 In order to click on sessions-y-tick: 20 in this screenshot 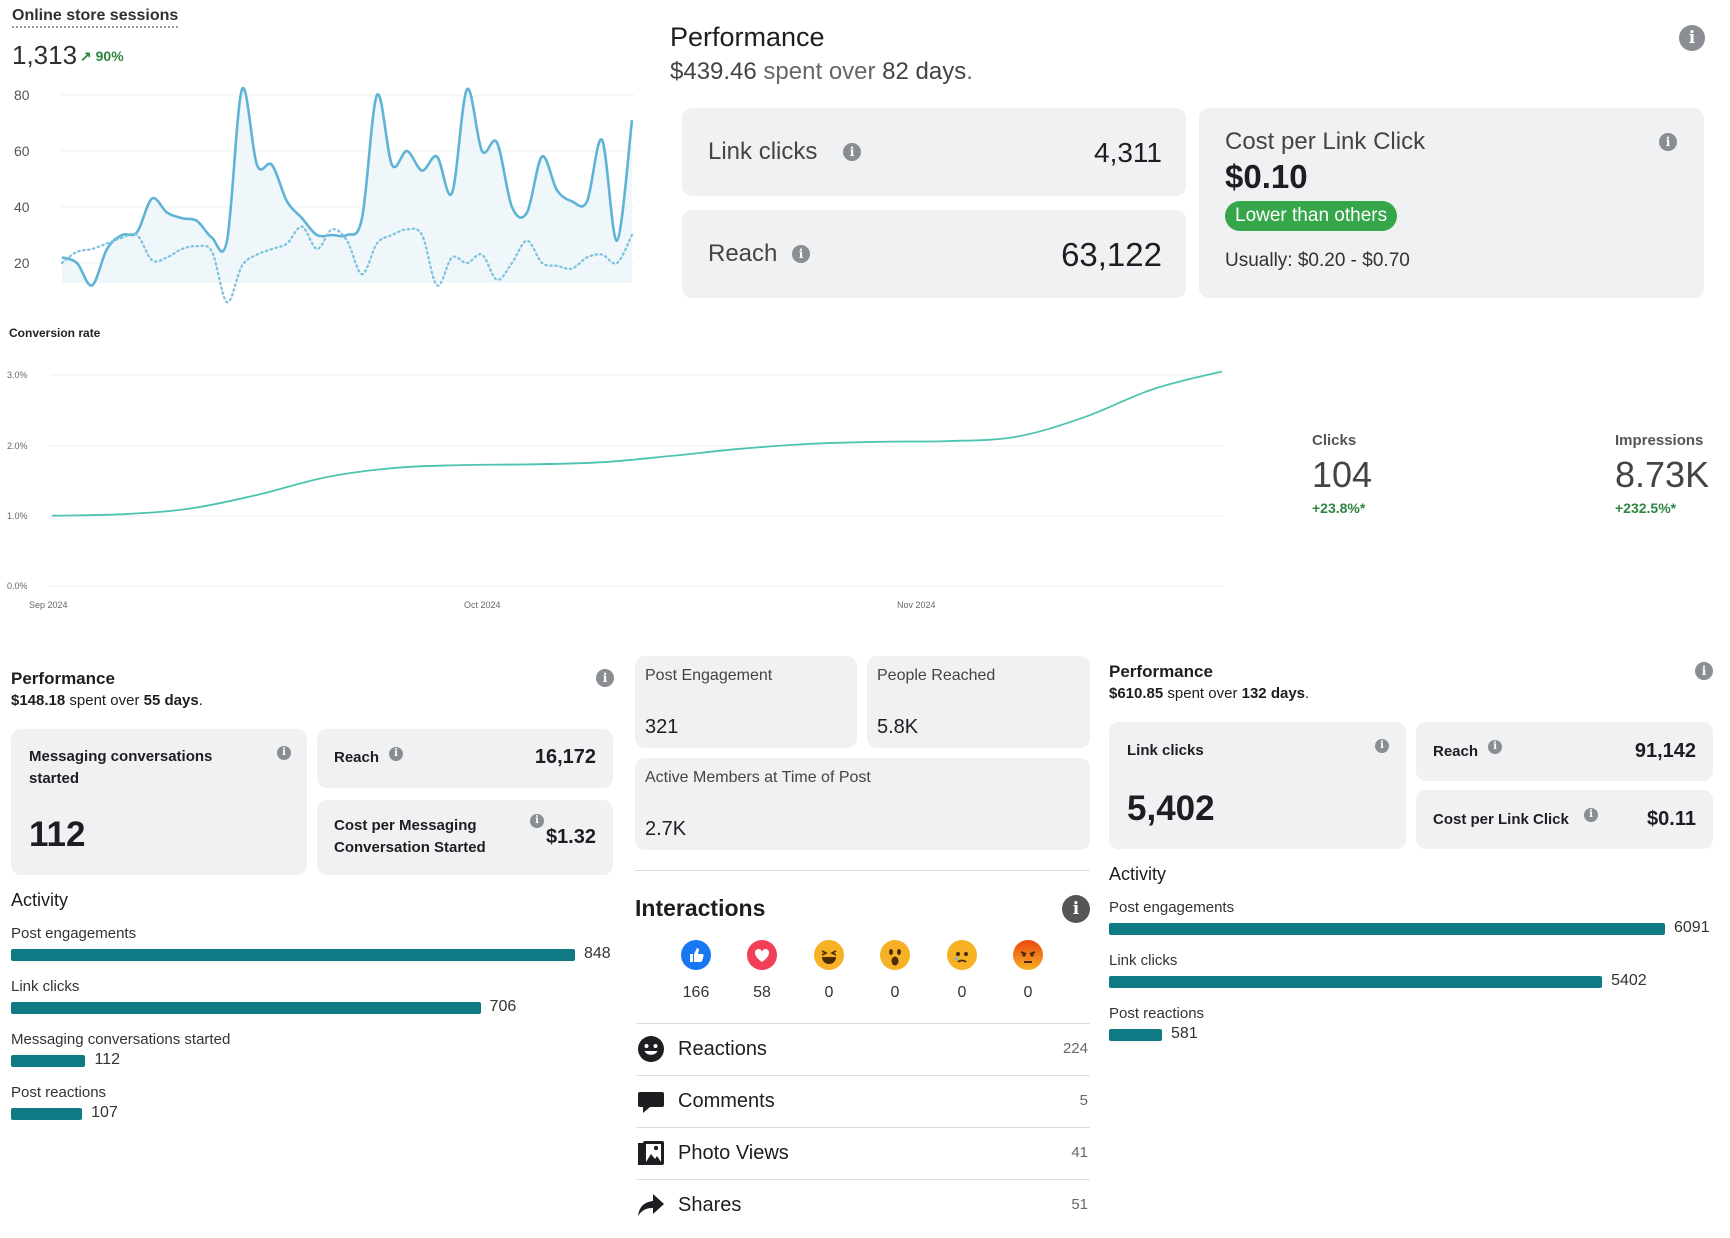, I will do `click(22, 263)`.